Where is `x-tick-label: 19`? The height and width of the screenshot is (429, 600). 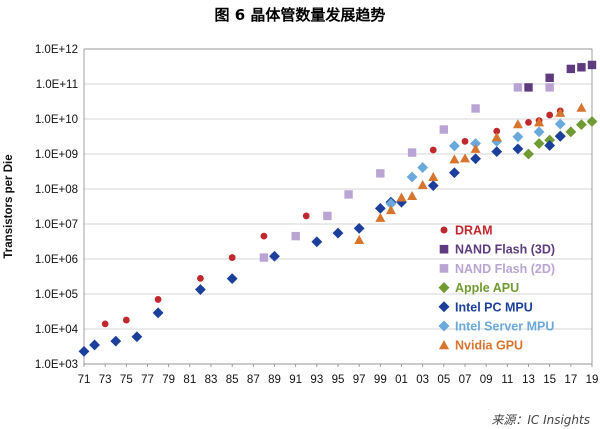 x-tick-label: 19 is located at coordinates (592, 380).